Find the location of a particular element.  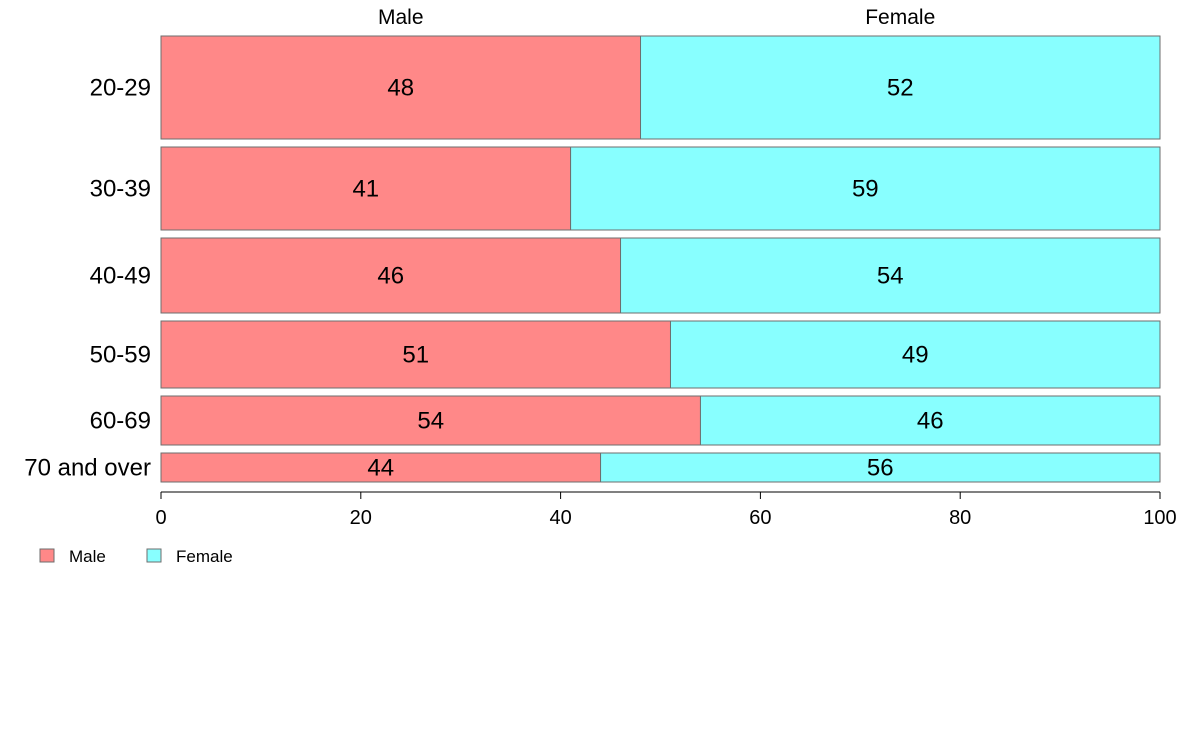

bar-60-69-female is located at coordinates (930, 420).